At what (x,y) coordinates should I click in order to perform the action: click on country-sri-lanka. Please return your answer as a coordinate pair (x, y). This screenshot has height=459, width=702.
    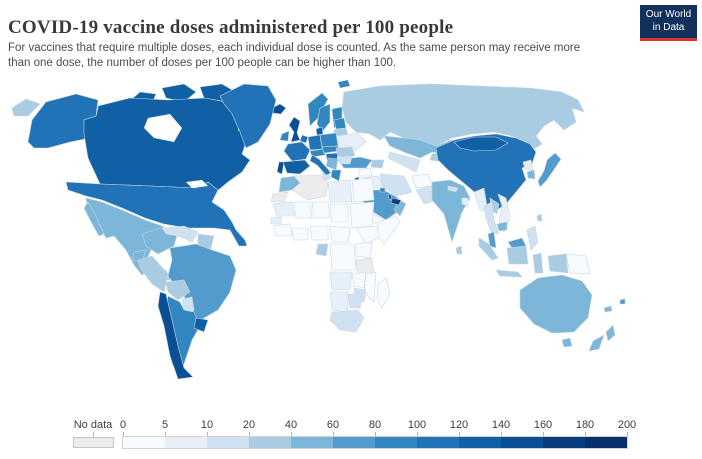
    Looking at the image, I should click on (459, 250).